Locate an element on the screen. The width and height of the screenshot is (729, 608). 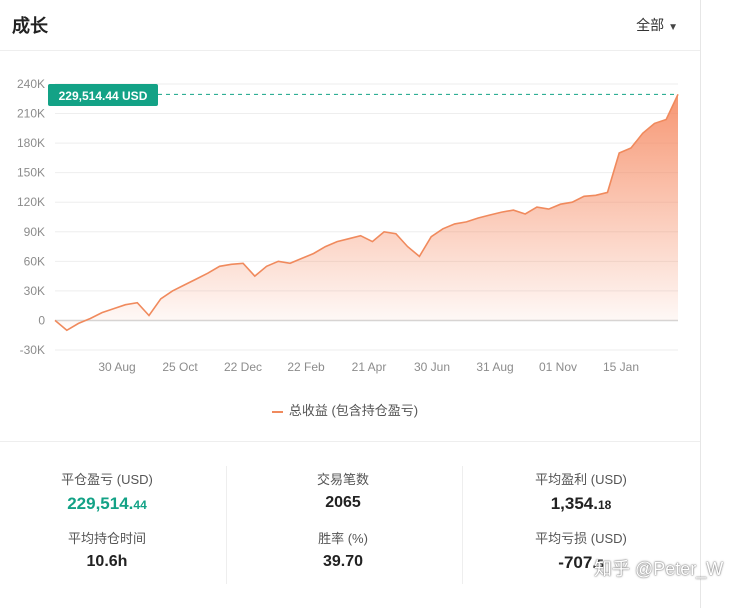
period-dropdown: 全部 ▼ is located at coordinates (657, 25).